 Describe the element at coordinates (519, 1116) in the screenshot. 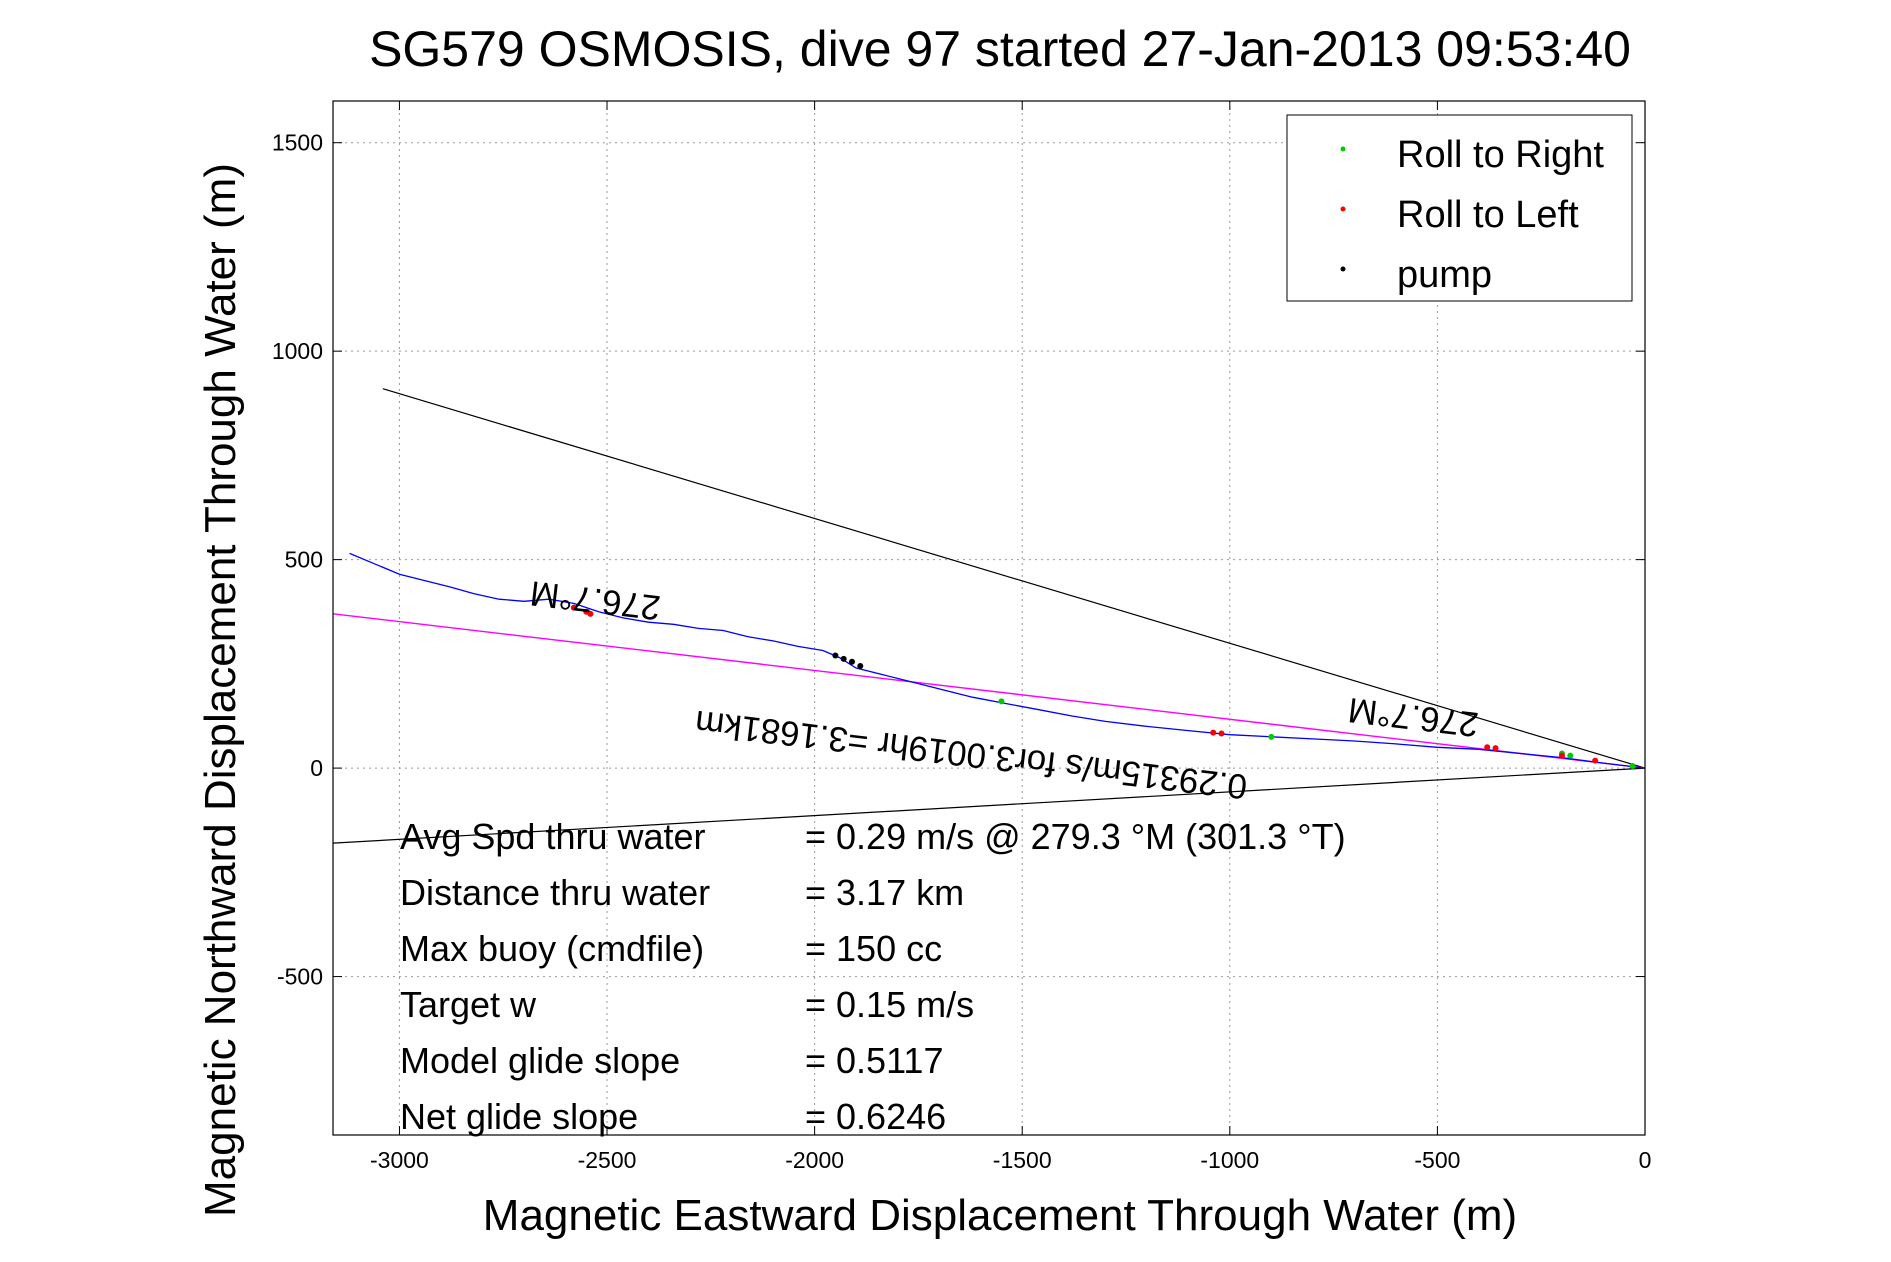

I see `stat-label: Net glide slope` at that location.